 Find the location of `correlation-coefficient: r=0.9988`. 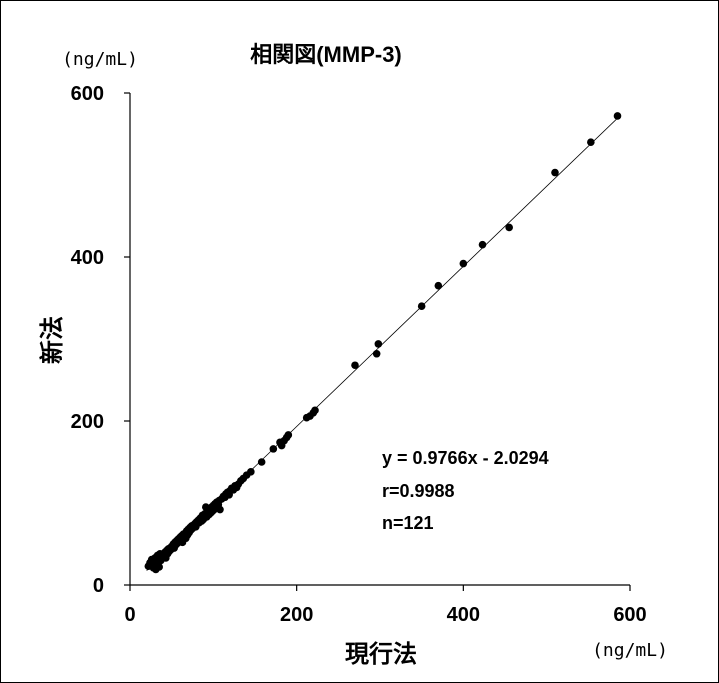

correlation-coefficient: r=0.9988 is located at coordinates (418, 491).